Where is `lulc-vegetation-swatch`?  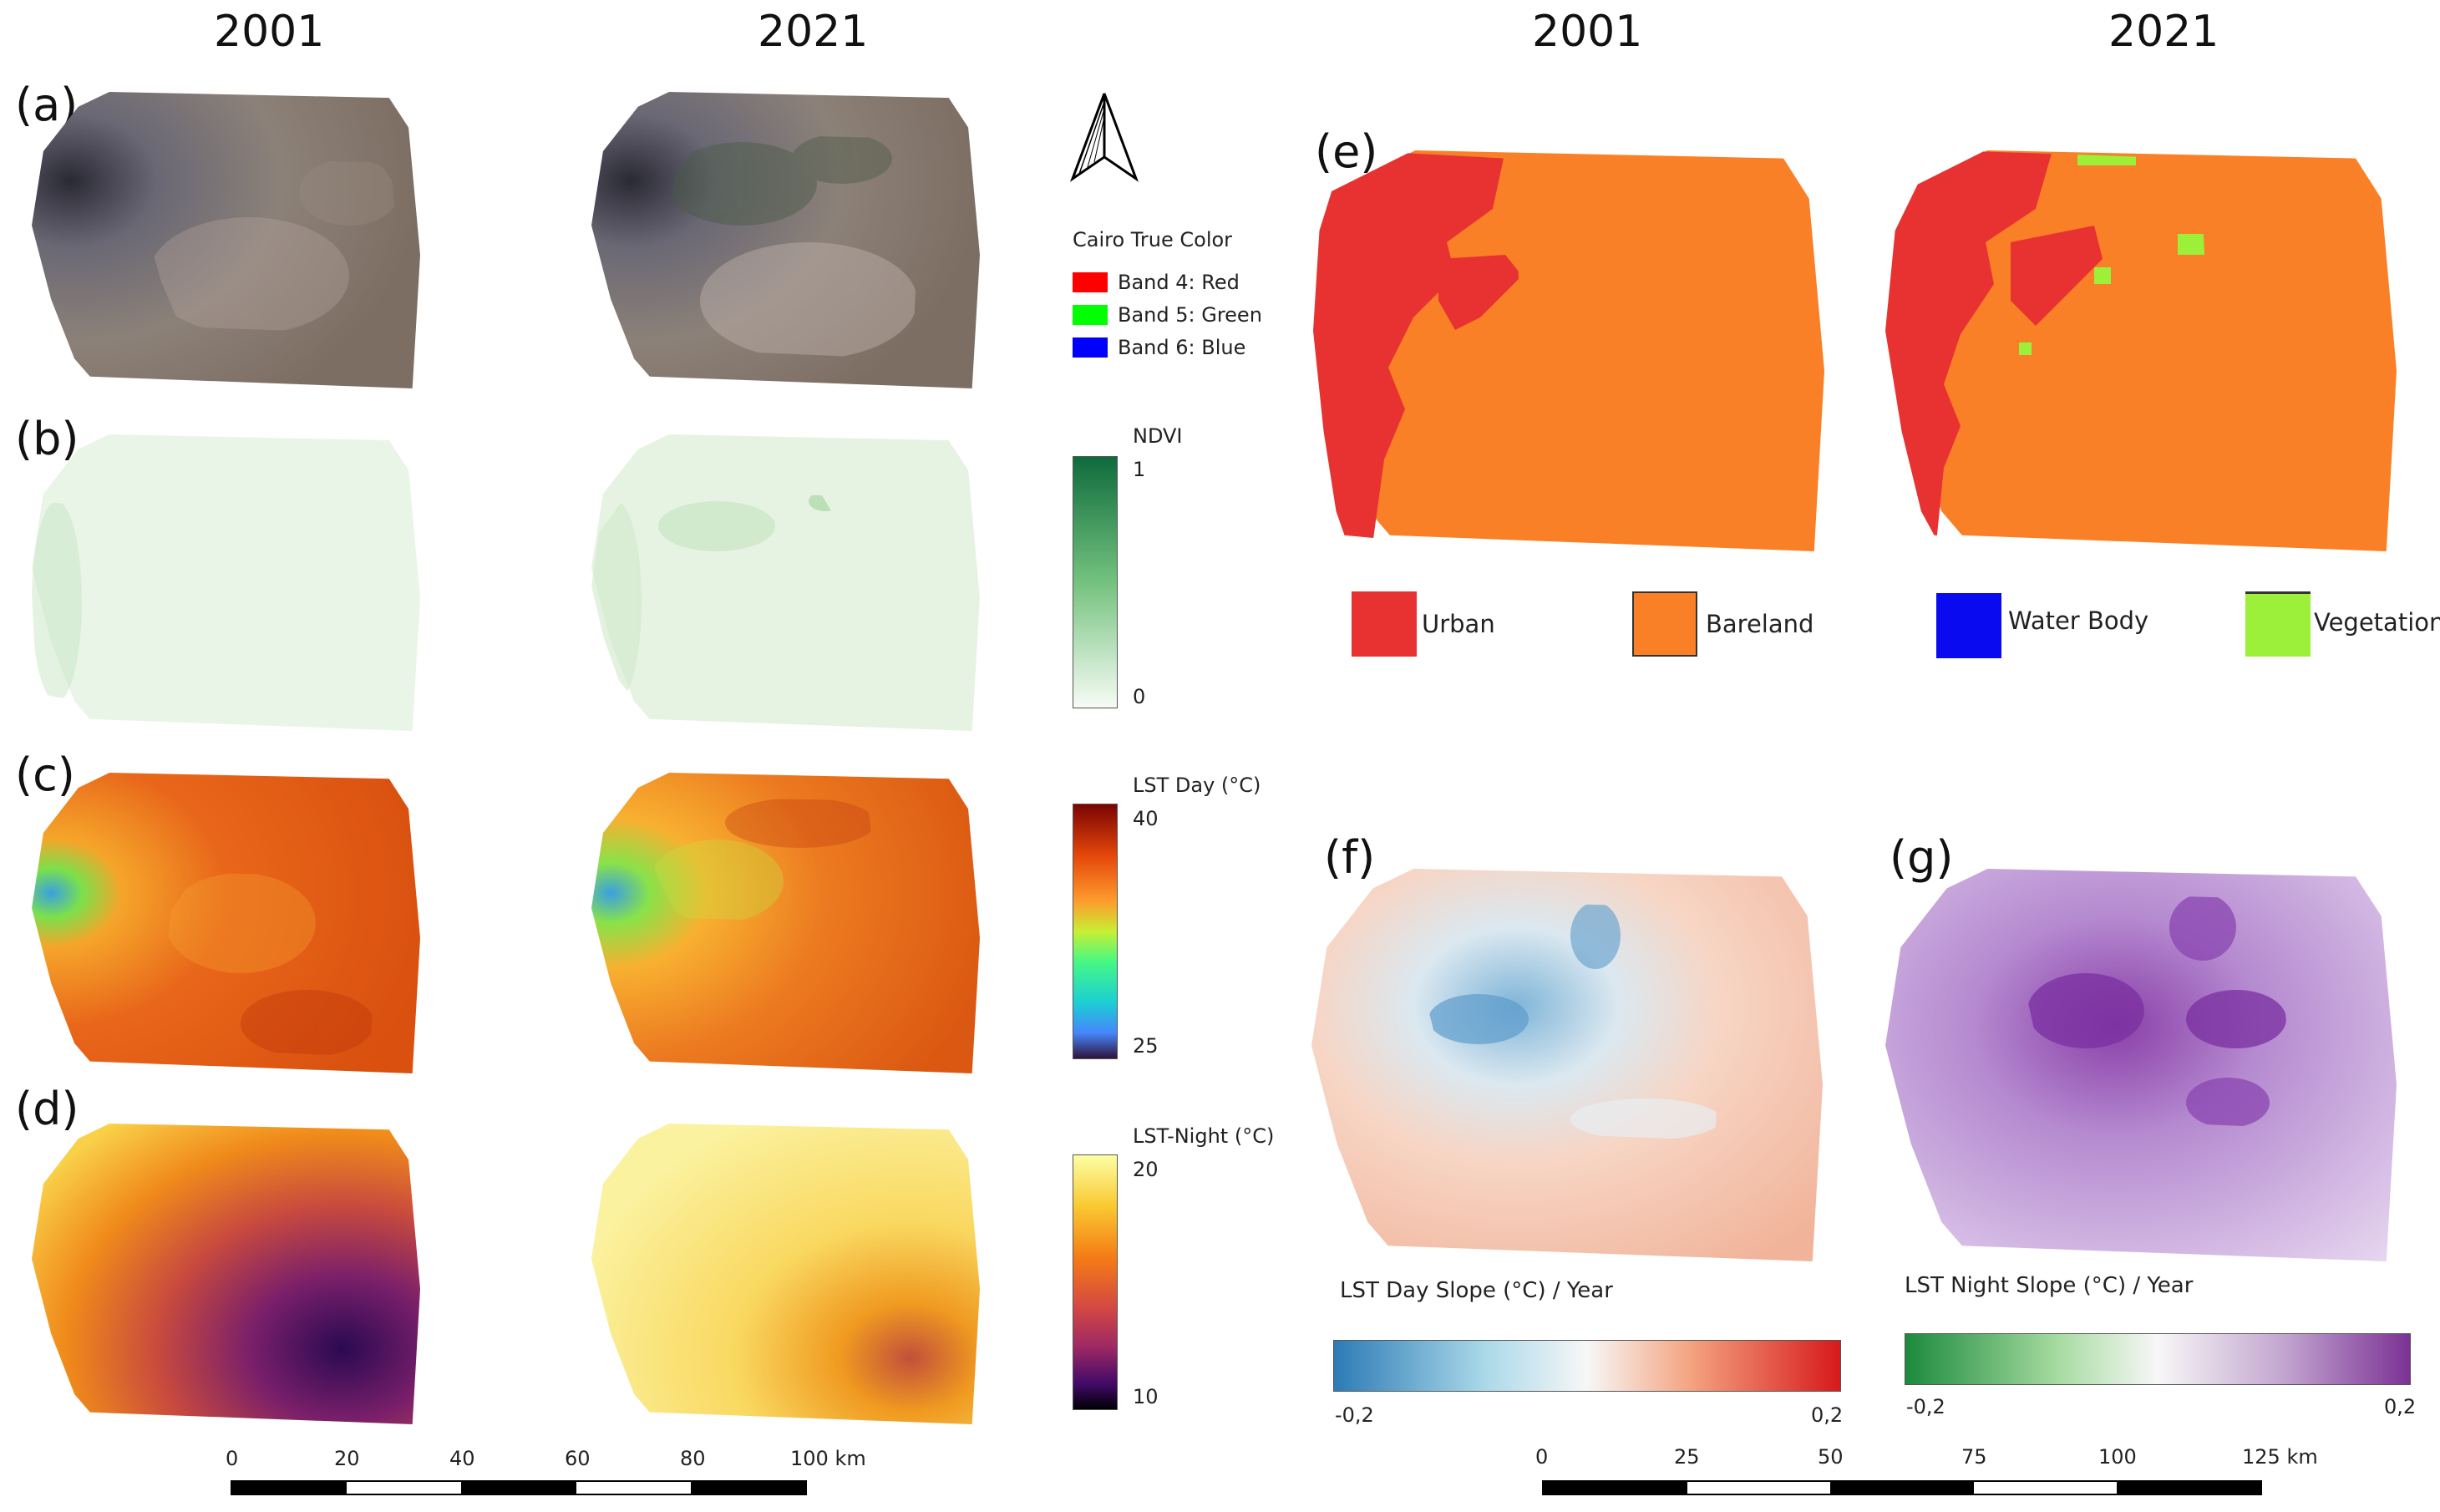
lulc-vegetation-swatch is located at coordinates (2278, 624).